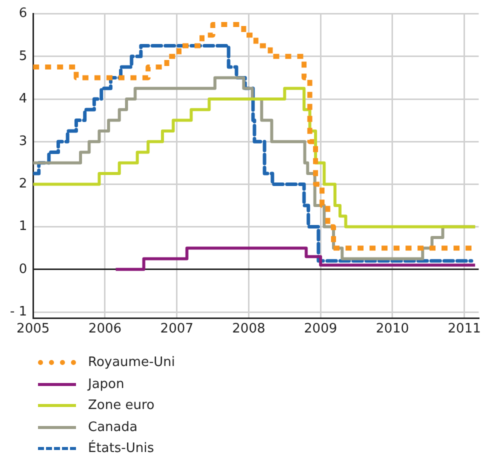  What do you see at coordinates (393, 329) in the screenshot?
I see `x-tick-label: 2010` at bounding box center [393, 329].